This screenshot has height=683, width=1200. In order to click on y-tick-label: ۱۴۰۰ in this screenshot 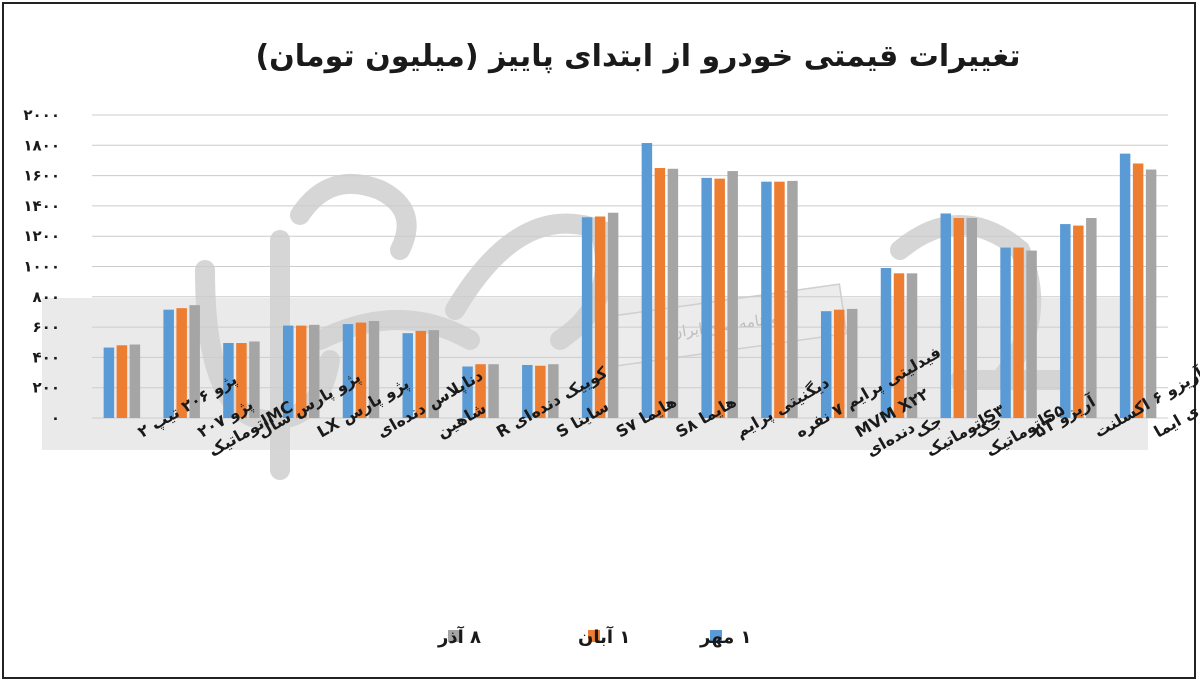, I will do `click(41, 206)`.